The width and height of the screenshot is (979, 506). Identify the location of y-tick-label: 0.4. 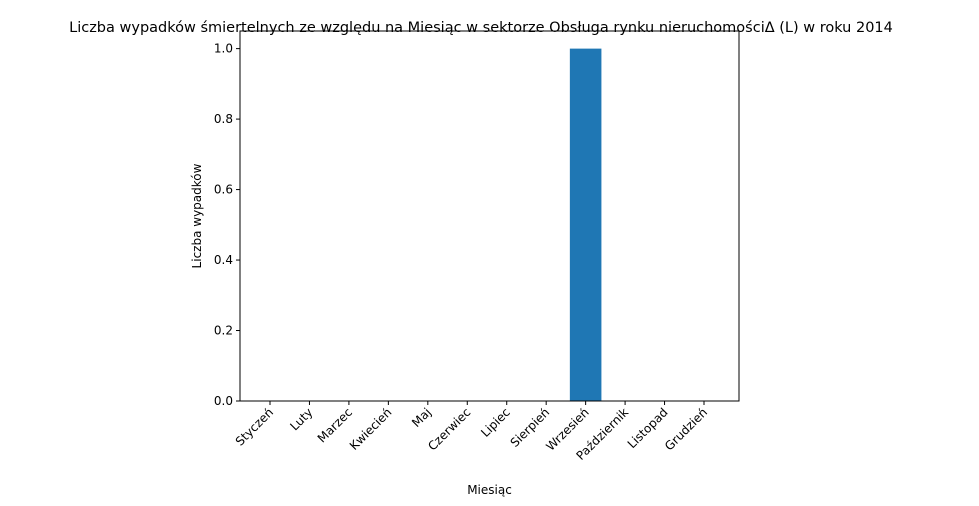
(223, 260).